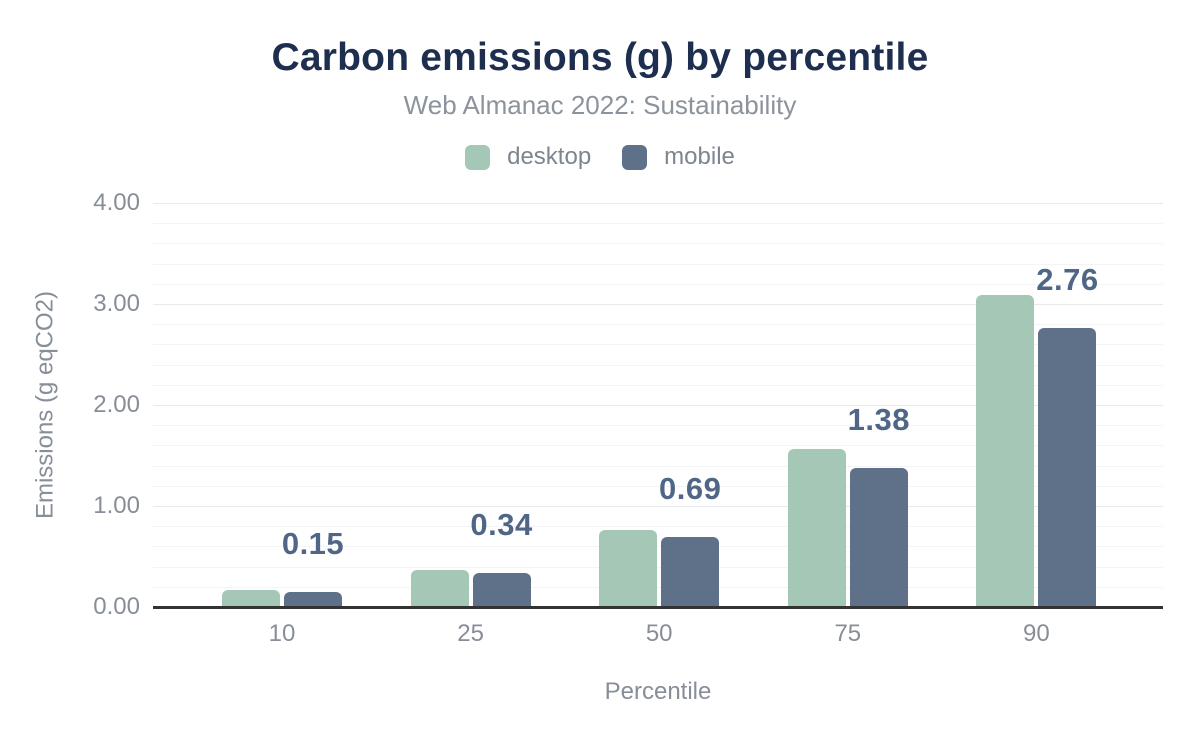 The height and width of the screenshot is (742, 1200). What do you see at coordinates (116, 202) in the screenshot?
I see `y-tick-label: 4.00` at bounding box center [116, 202].